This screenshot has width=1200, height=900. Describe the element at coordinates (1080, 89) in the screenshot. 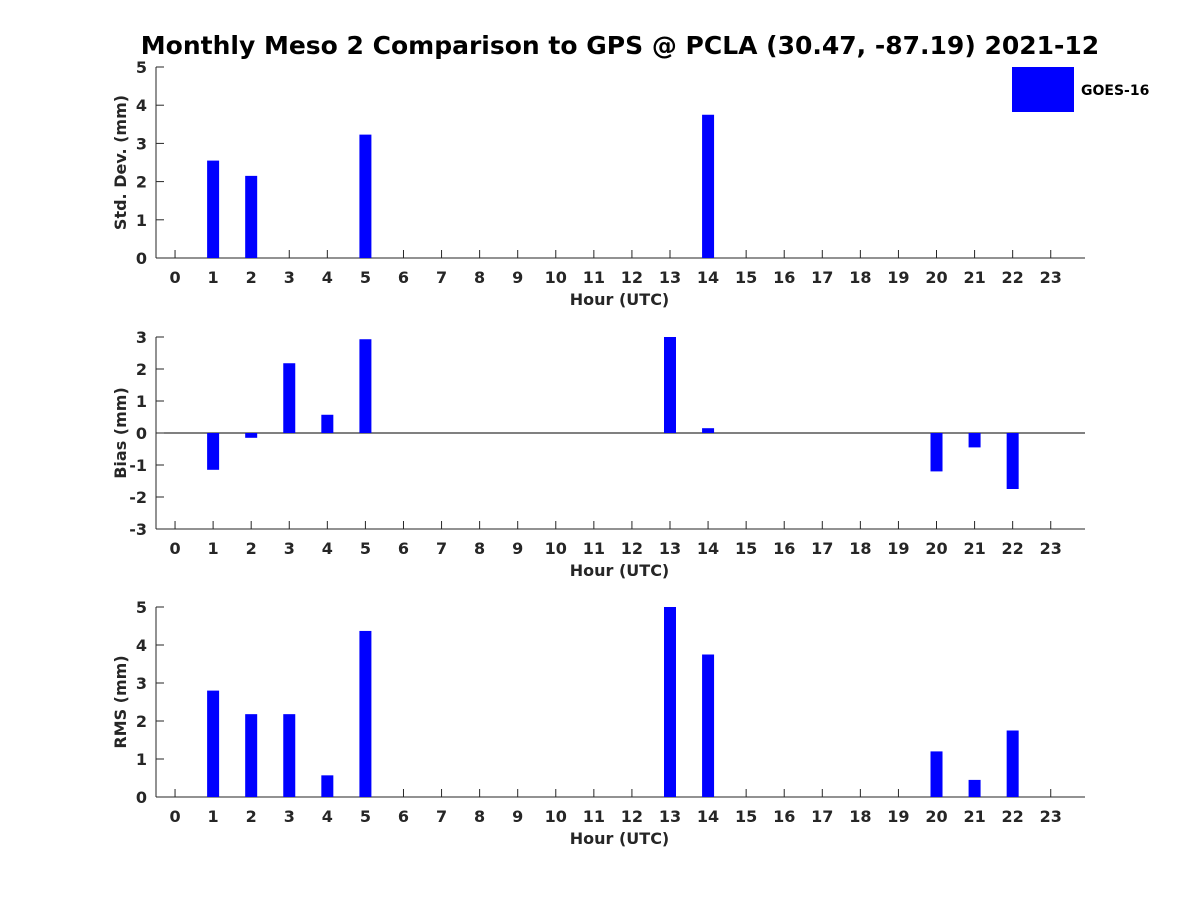

I see `legend: GOES-16` at that location.